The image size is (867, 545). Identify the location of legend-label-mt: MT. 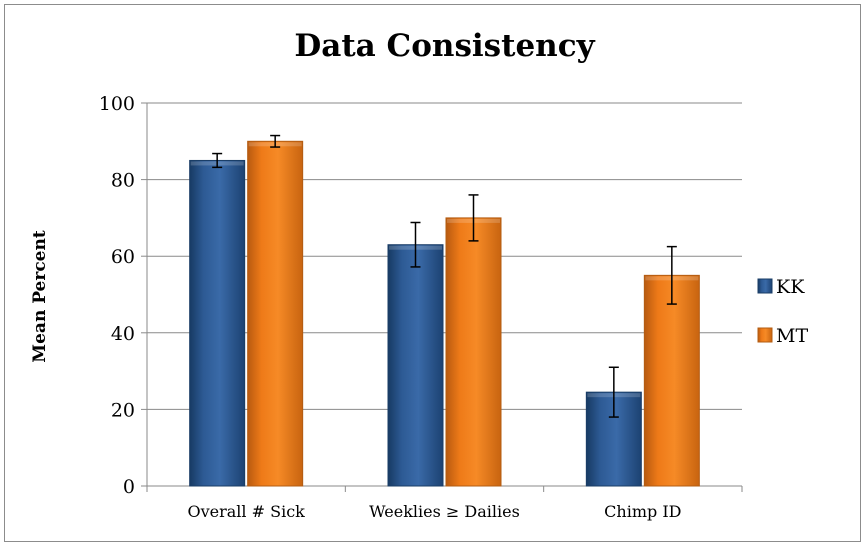
(792, 336).